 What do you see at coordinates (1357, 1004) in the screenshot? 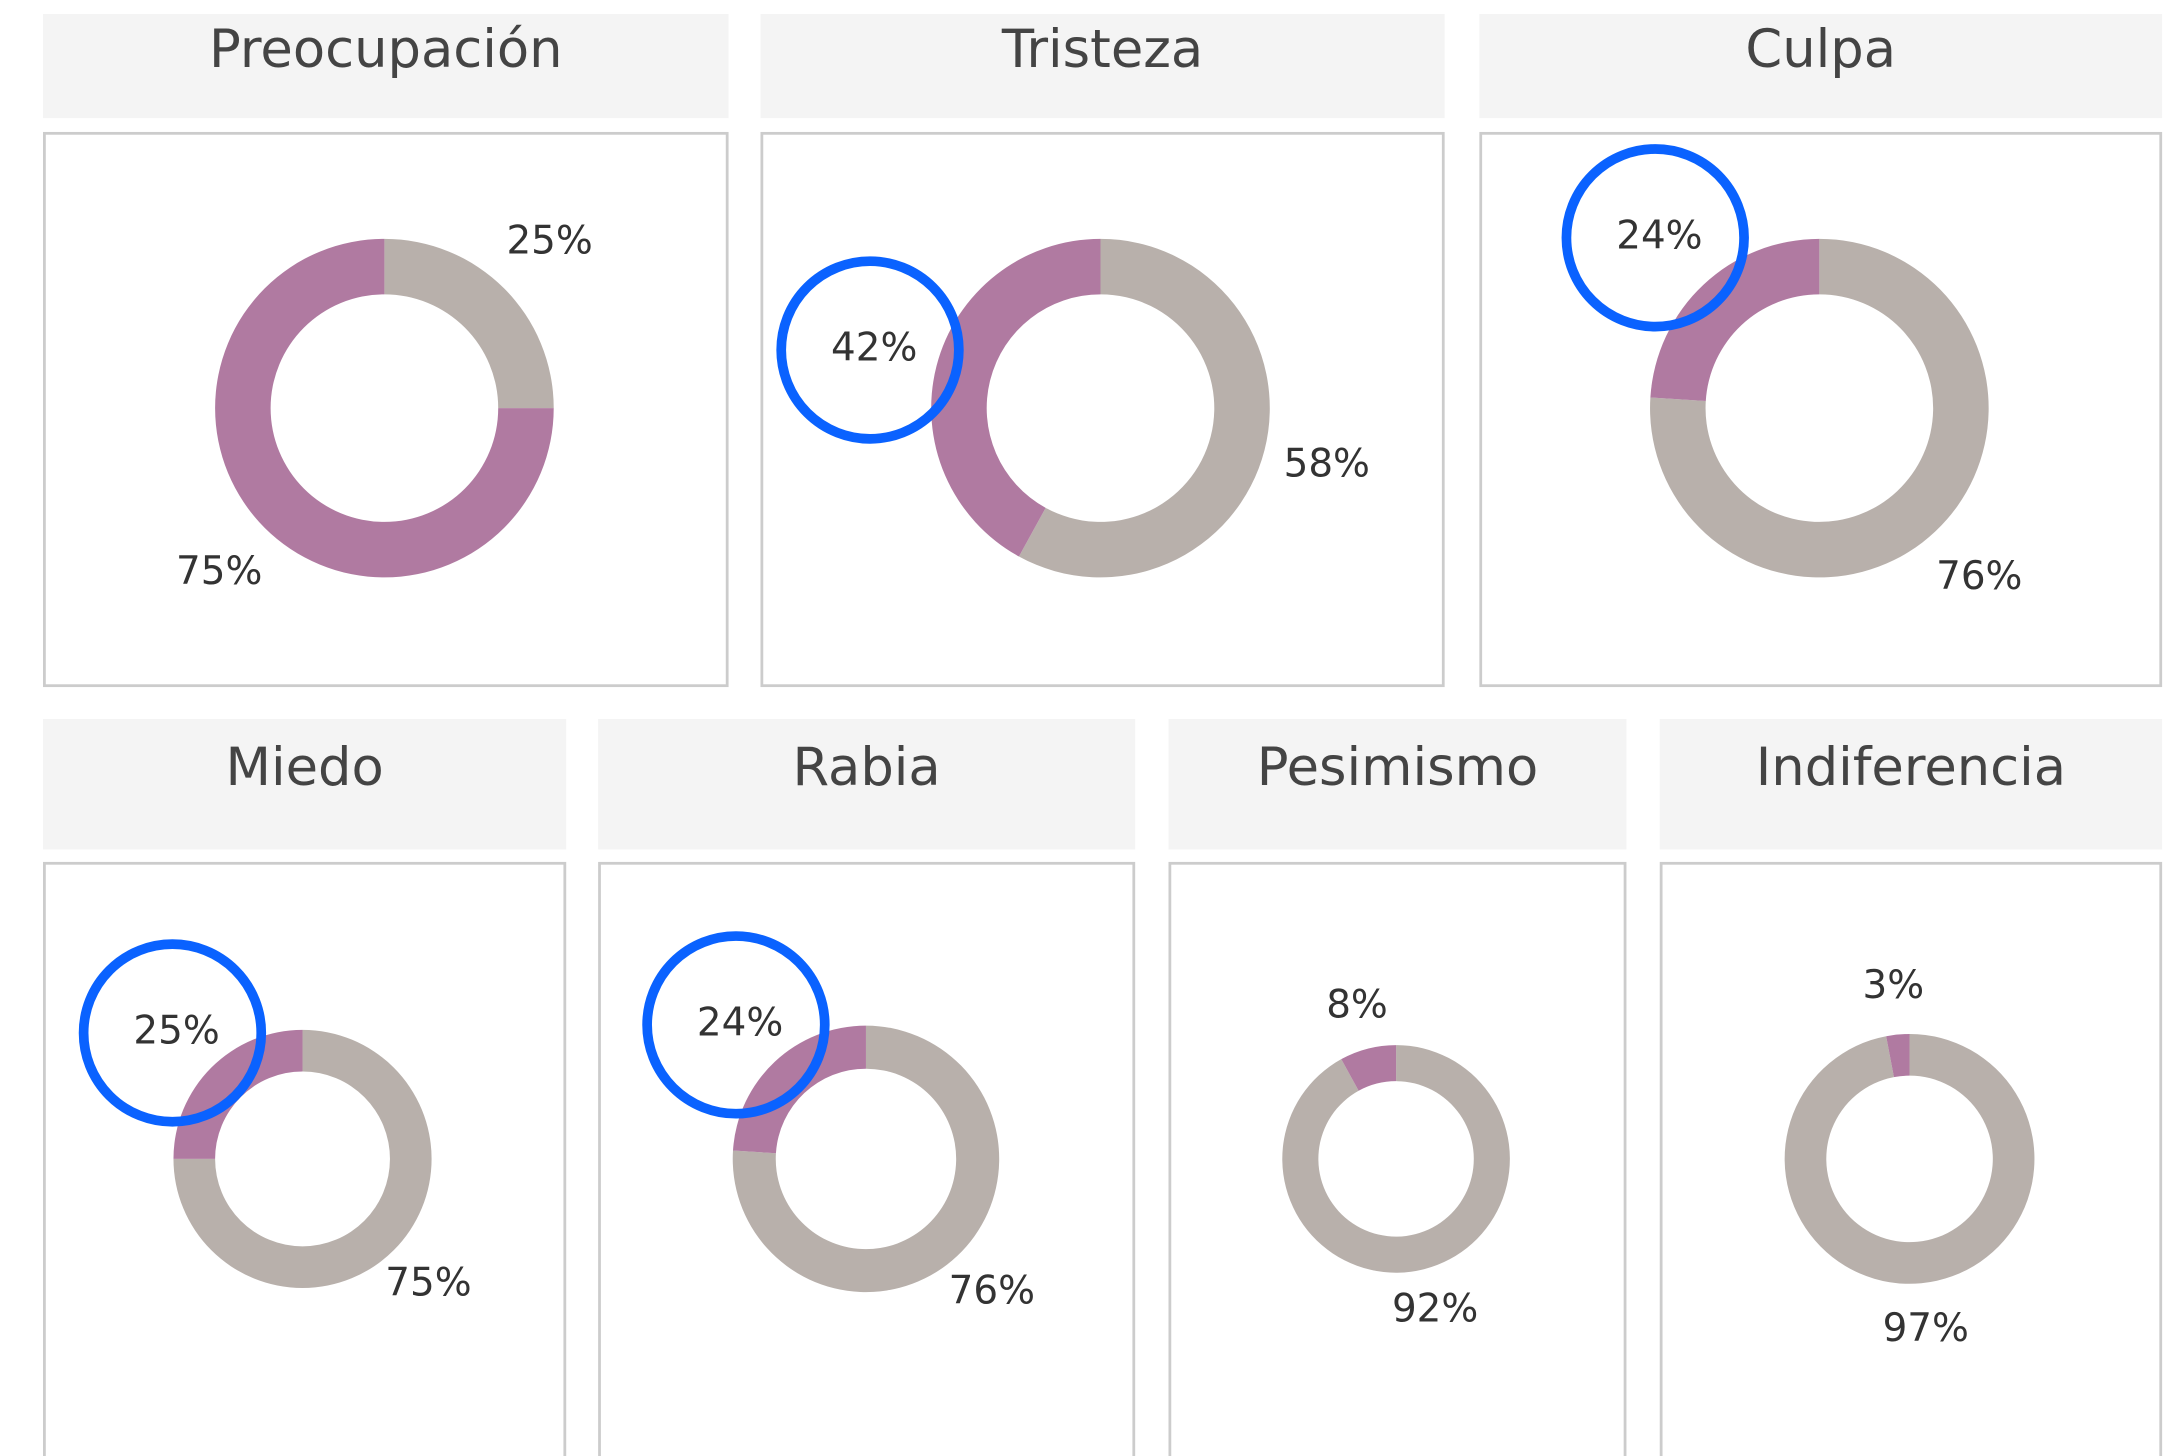
I see `value-label: 8%` at bounding box center [1357, 1004].